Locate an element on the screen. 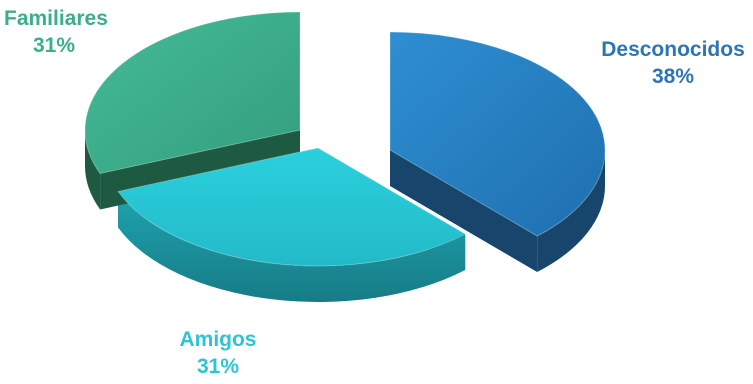 Image resolution: width=753 pixels, height=384 pixels. pie-slice-familiares is located at coordinates (192, 92).